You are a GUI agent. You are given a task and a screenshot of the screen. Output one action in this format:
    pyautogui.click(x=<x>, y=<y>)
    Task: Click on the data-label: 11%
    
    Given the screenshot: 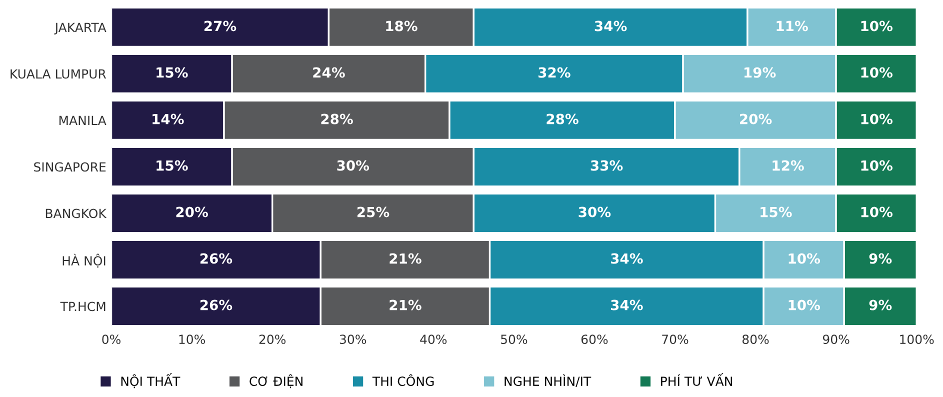 What is the action you would take?
    pyautogui.click(x=792, y=26)
    